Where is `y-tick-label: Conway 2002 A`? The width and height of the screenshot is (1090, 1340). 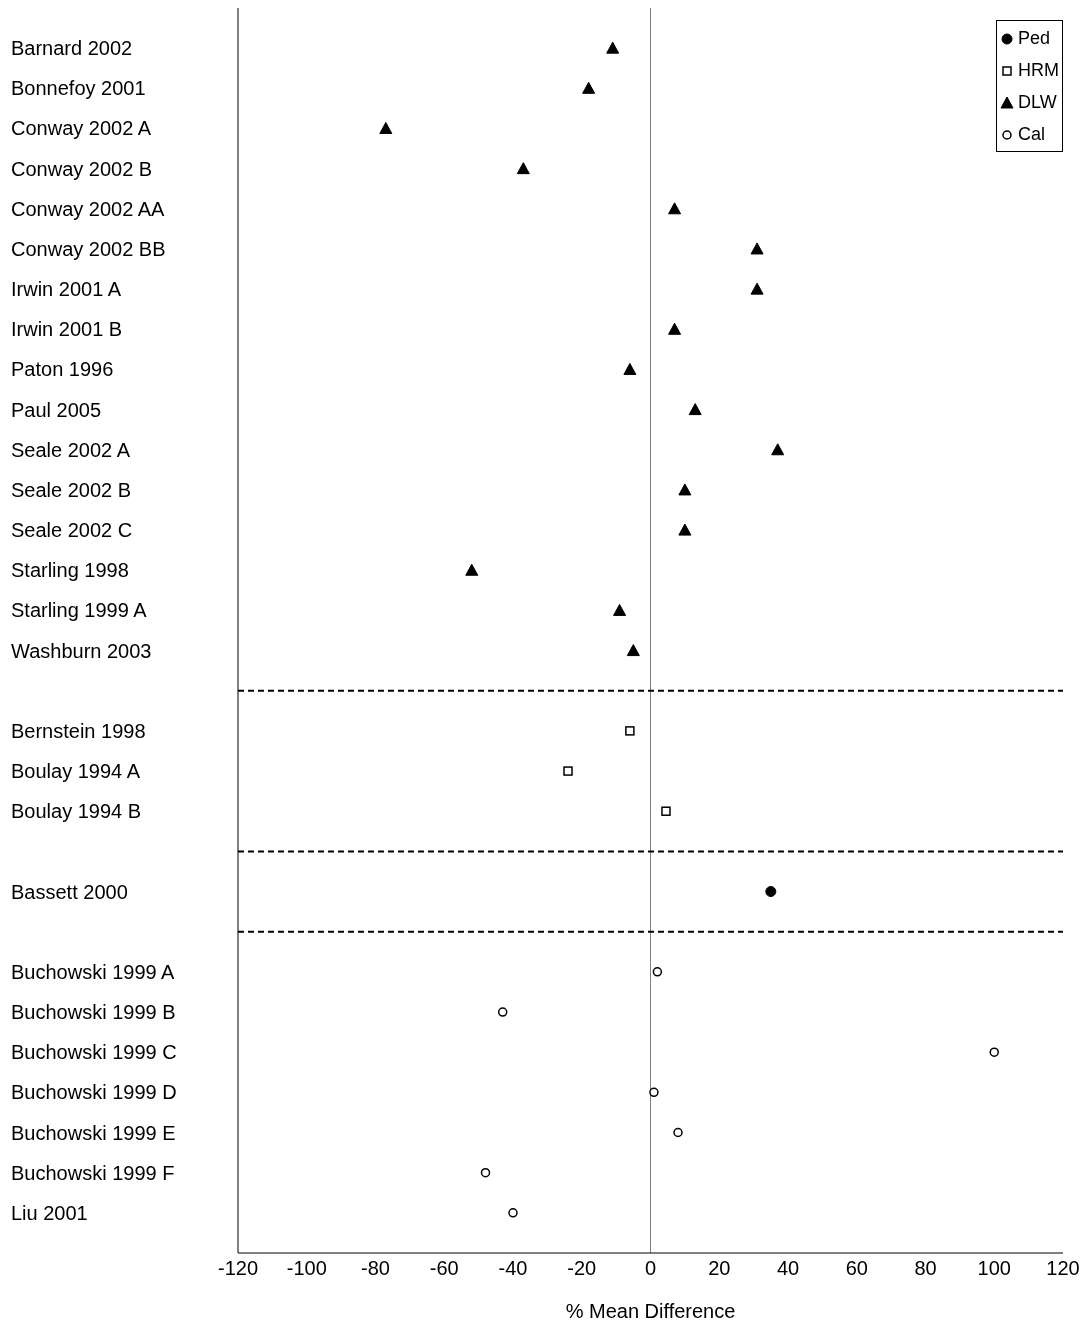
y-tick-label: Conway 2002 A is located at coordinates (81, 128).